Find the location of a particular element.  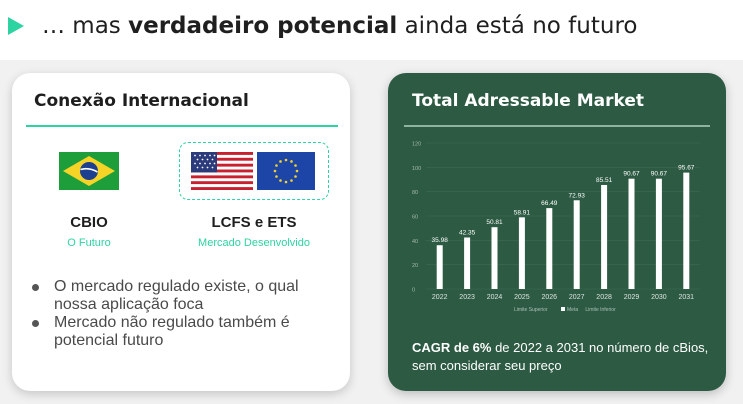

x-tick-label: 2027 is located at coordinates (577, 297).